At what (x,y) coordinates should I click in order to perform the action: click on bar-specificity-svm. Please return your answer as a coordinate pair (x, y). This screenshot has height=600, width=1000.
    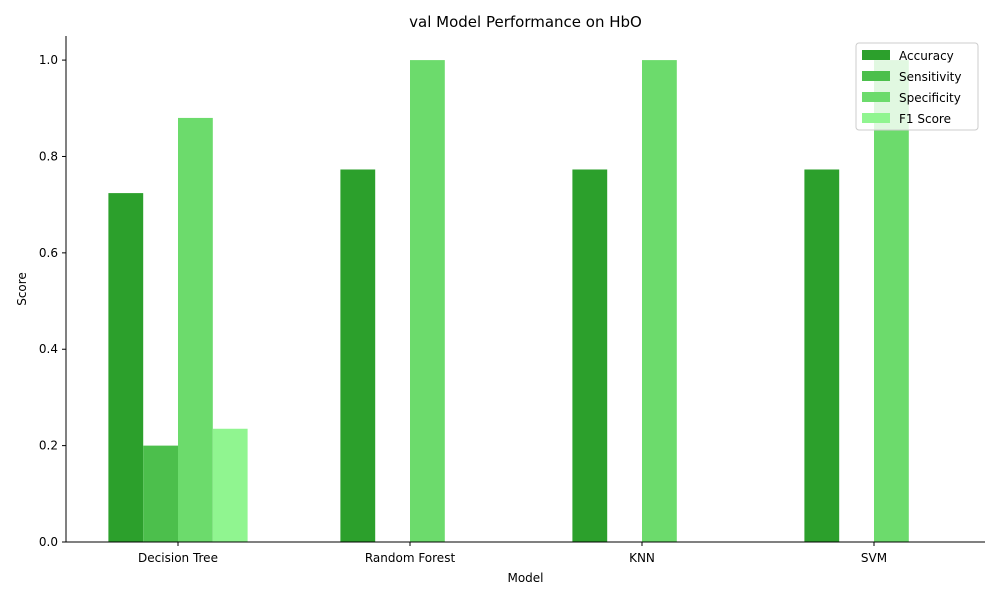
    Looking at the image, I should click on (891, 301).